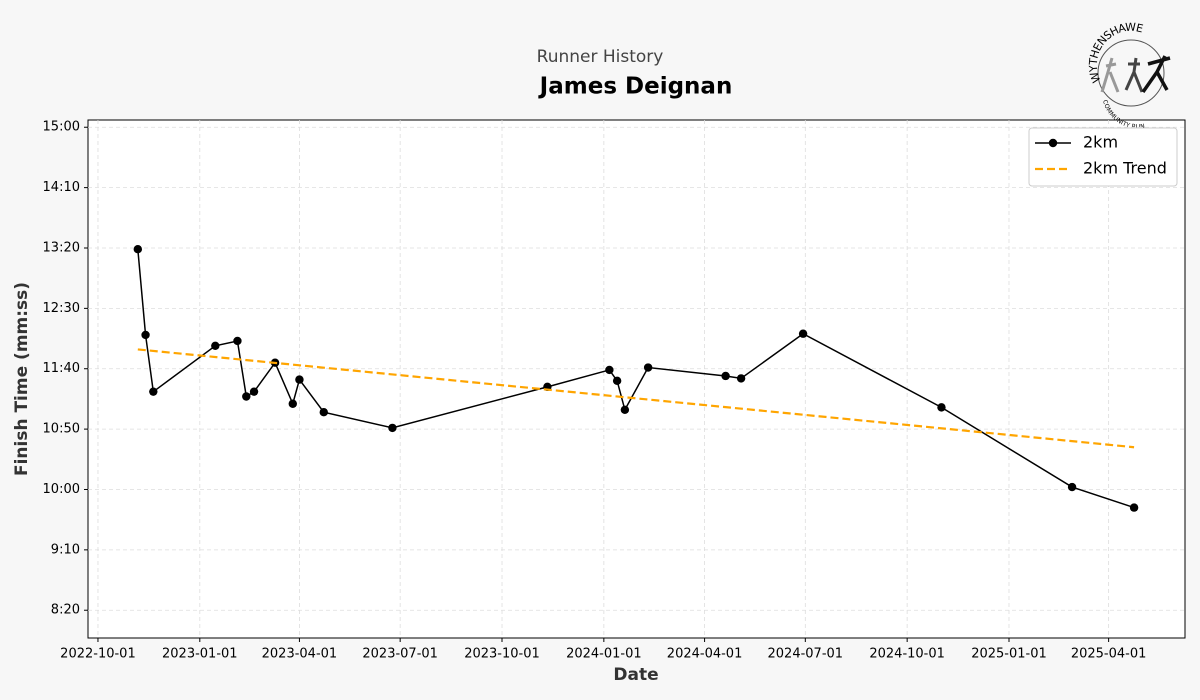  I want to click on x-tick-label: 2023-07-01, so click(400, 654).